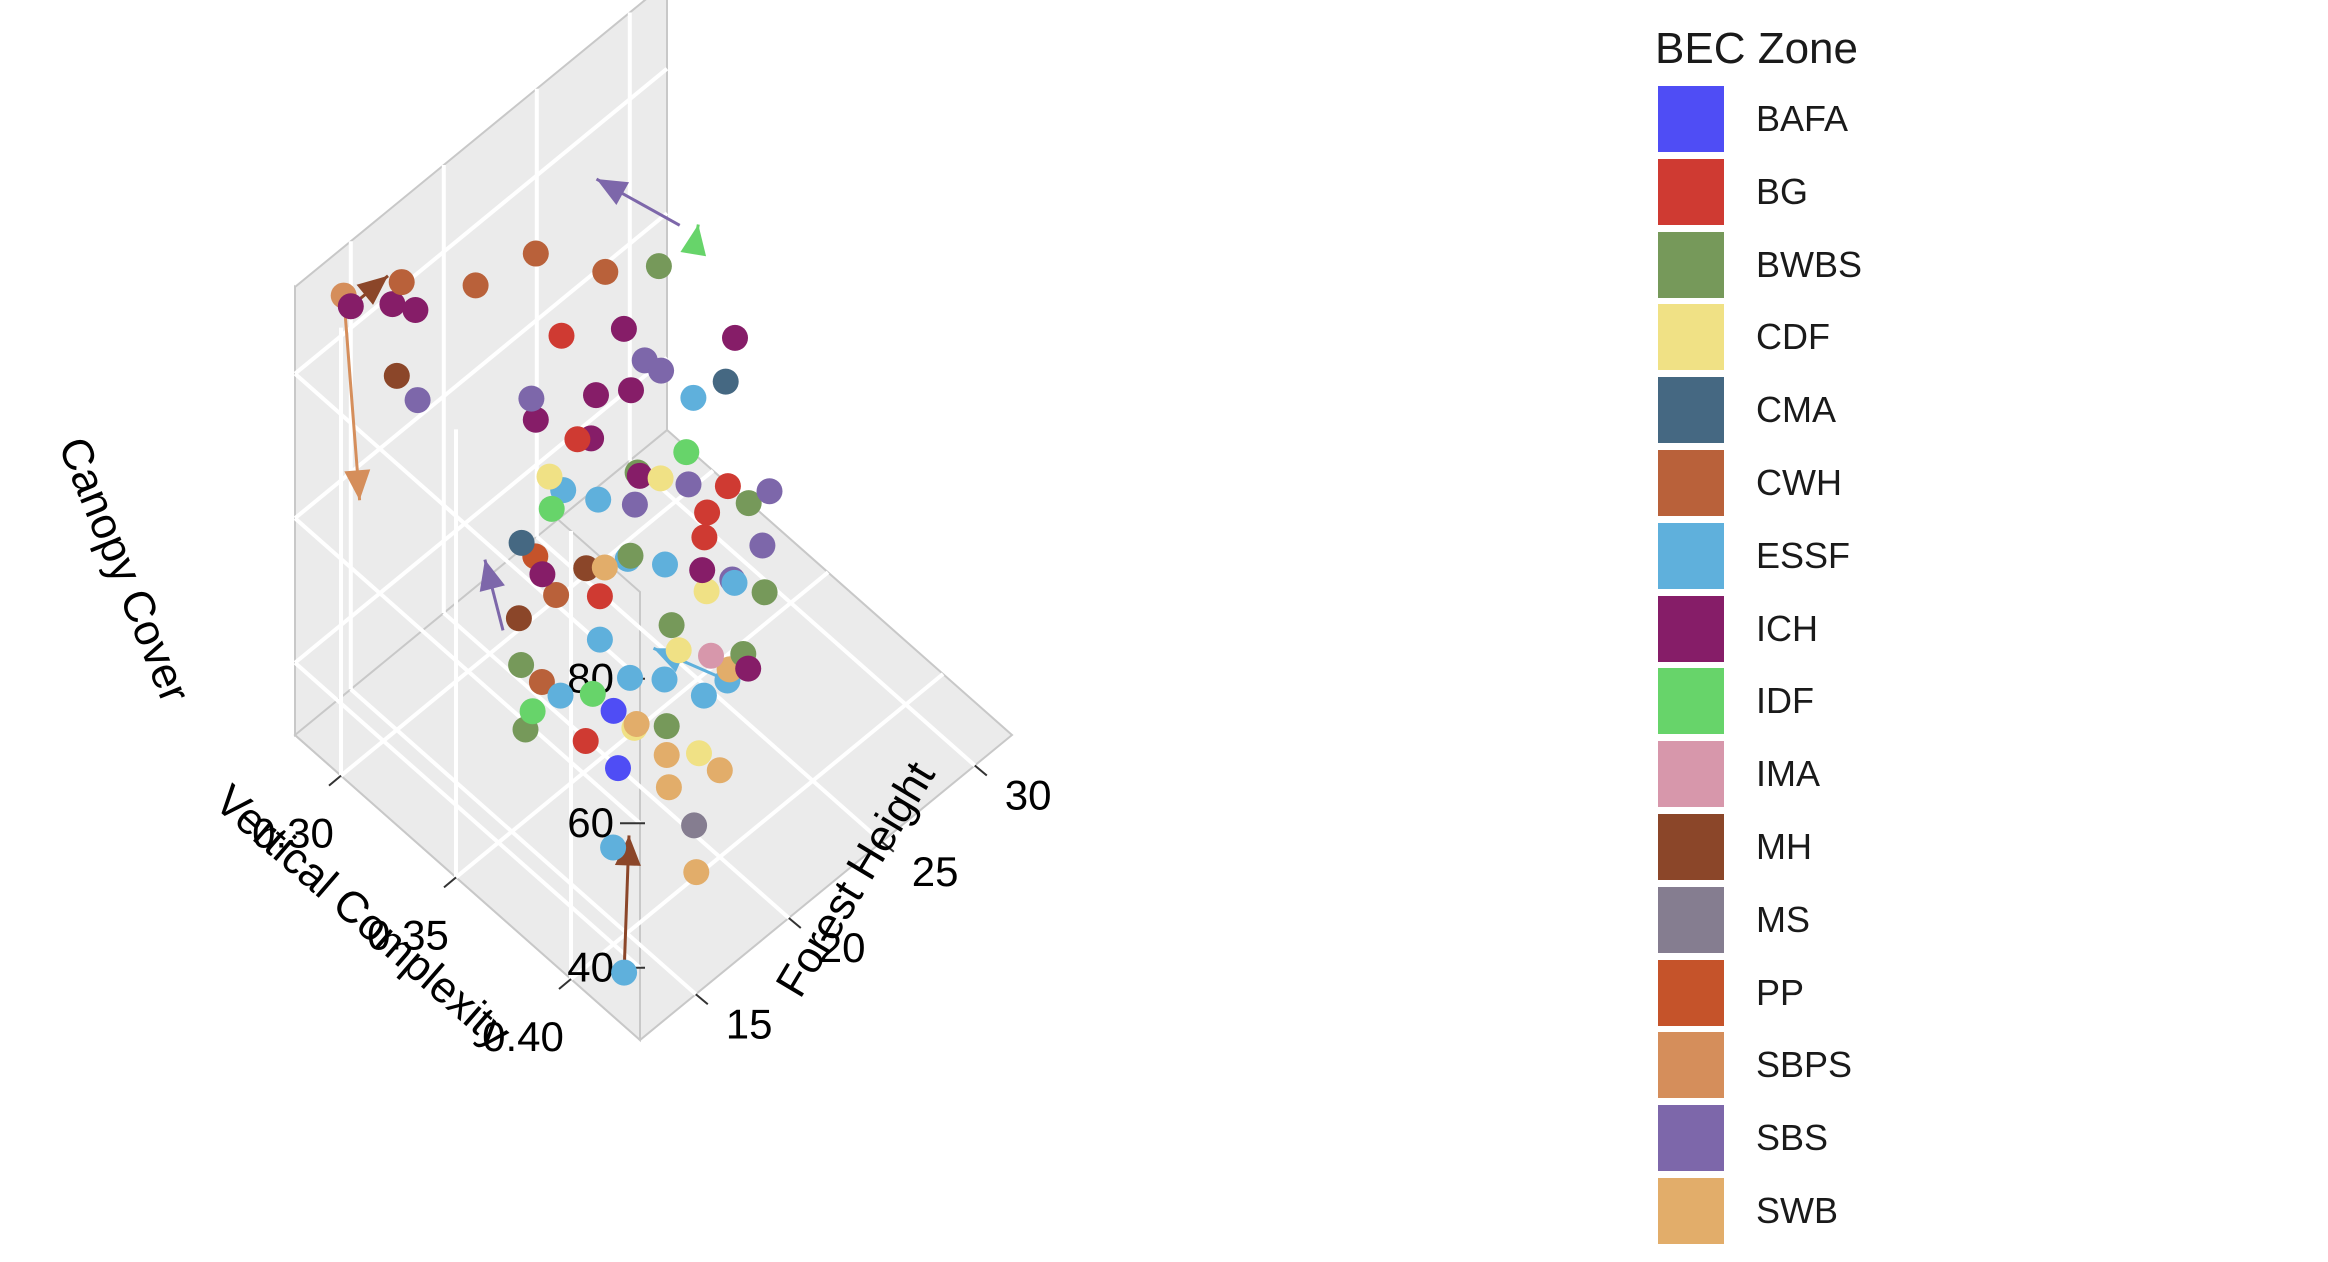 This screenshot has height=1262, width=2328. Describe the element at coordinates (1955, 191) in the screenshot. I see `legend-item: BG` at that location.